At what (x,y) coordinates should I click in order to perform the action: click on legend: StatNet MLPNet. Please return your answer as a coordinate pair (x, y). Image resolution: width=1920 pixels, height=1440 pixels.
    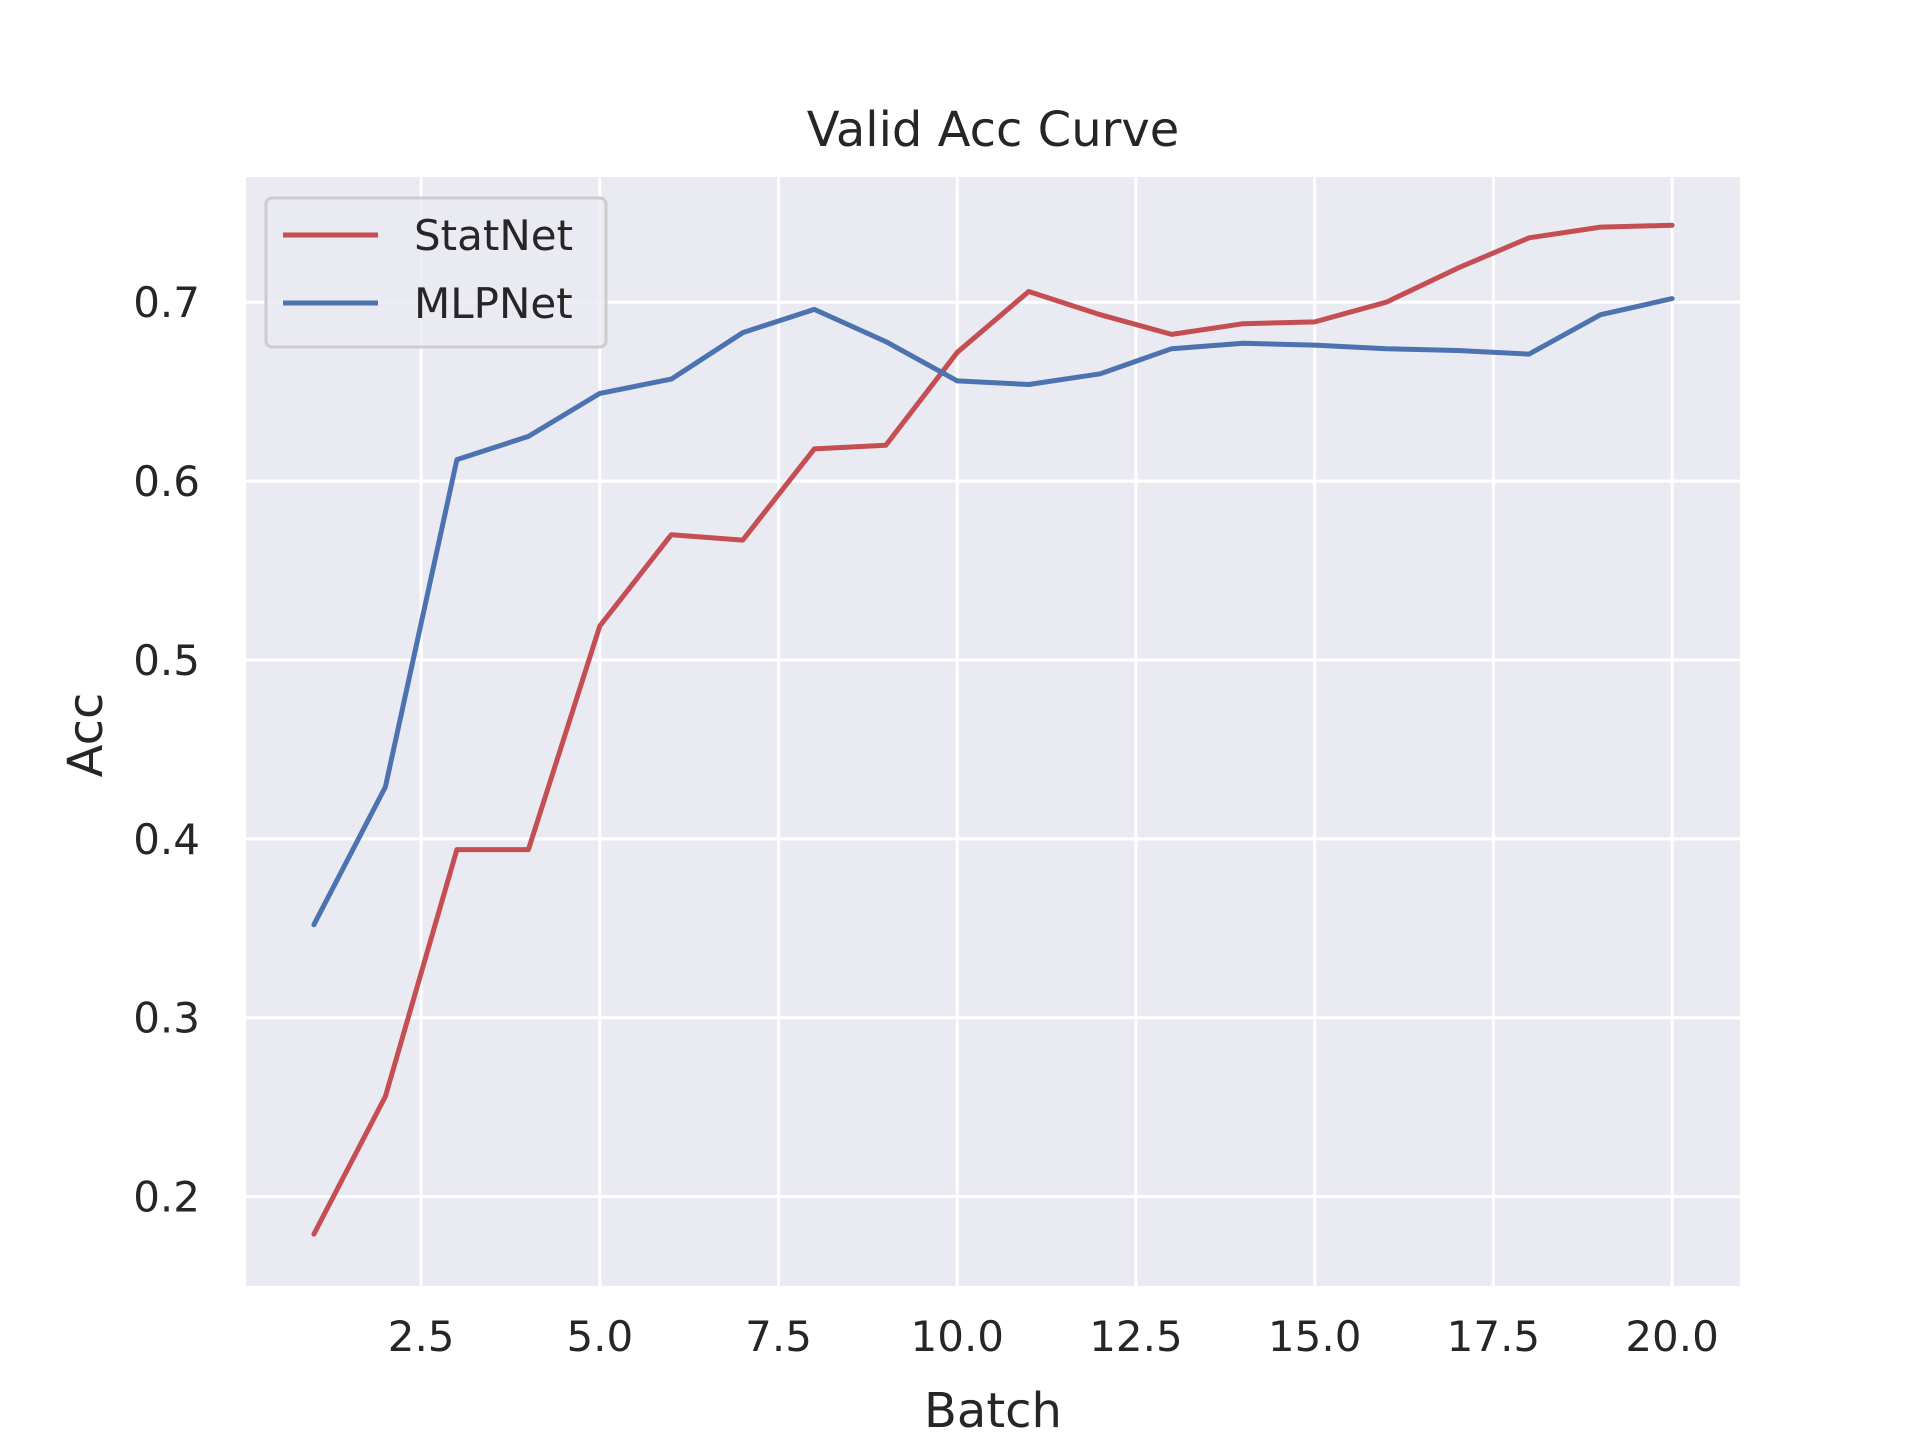
    Looking at the image, I should click on (436, 272).